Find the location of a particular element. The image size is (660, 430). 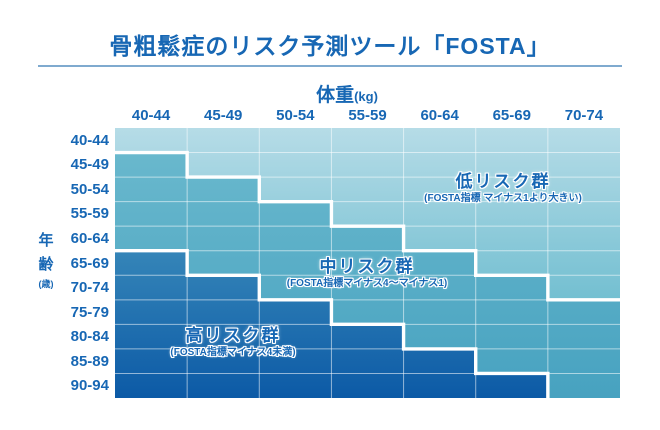

low-risk-label: 低リスク群 is located at coordinates (503, 181).